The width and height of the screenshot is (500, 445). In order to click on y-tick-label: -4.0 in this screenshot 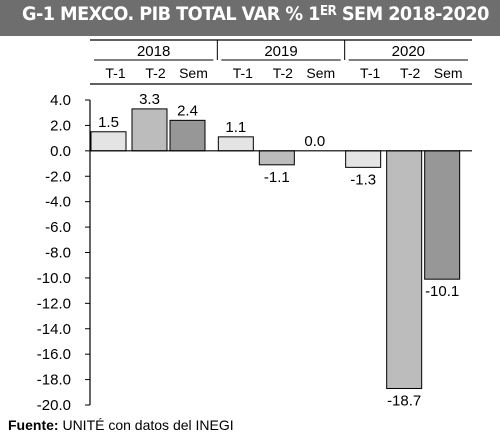, I will do `click(58, 202)`.